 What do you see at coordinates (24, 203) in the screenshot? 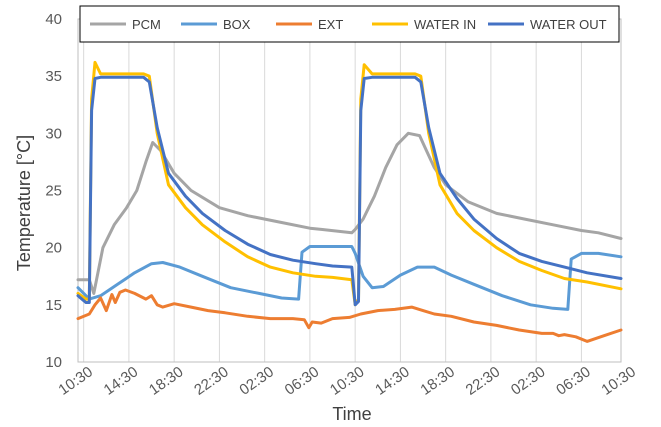
I see `y-axis-title: Temperature [°C]` at bounding box center [24, 203].